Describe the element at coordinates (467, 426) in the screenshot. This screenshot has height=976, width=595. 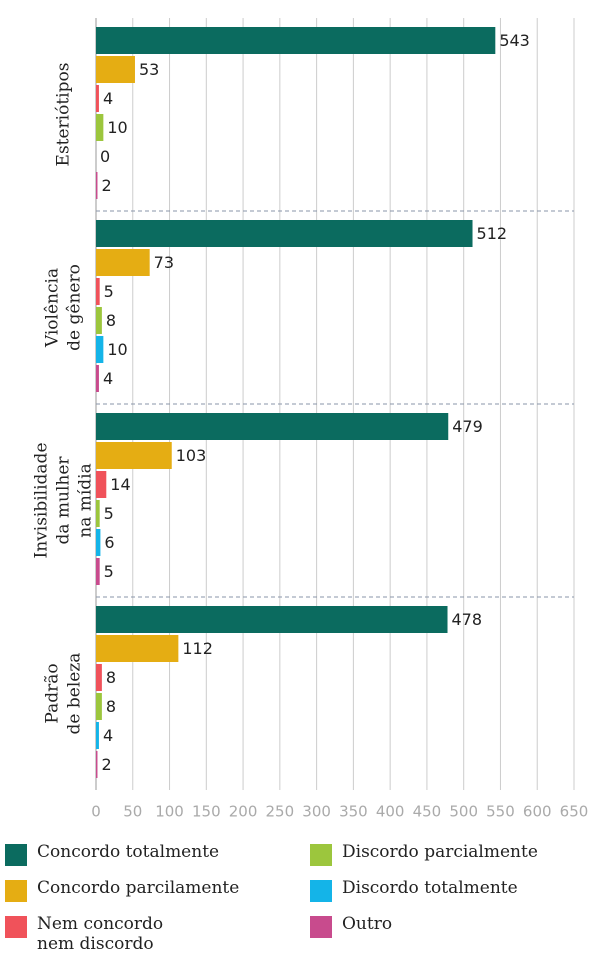
I see `value-label: 479` at that location.